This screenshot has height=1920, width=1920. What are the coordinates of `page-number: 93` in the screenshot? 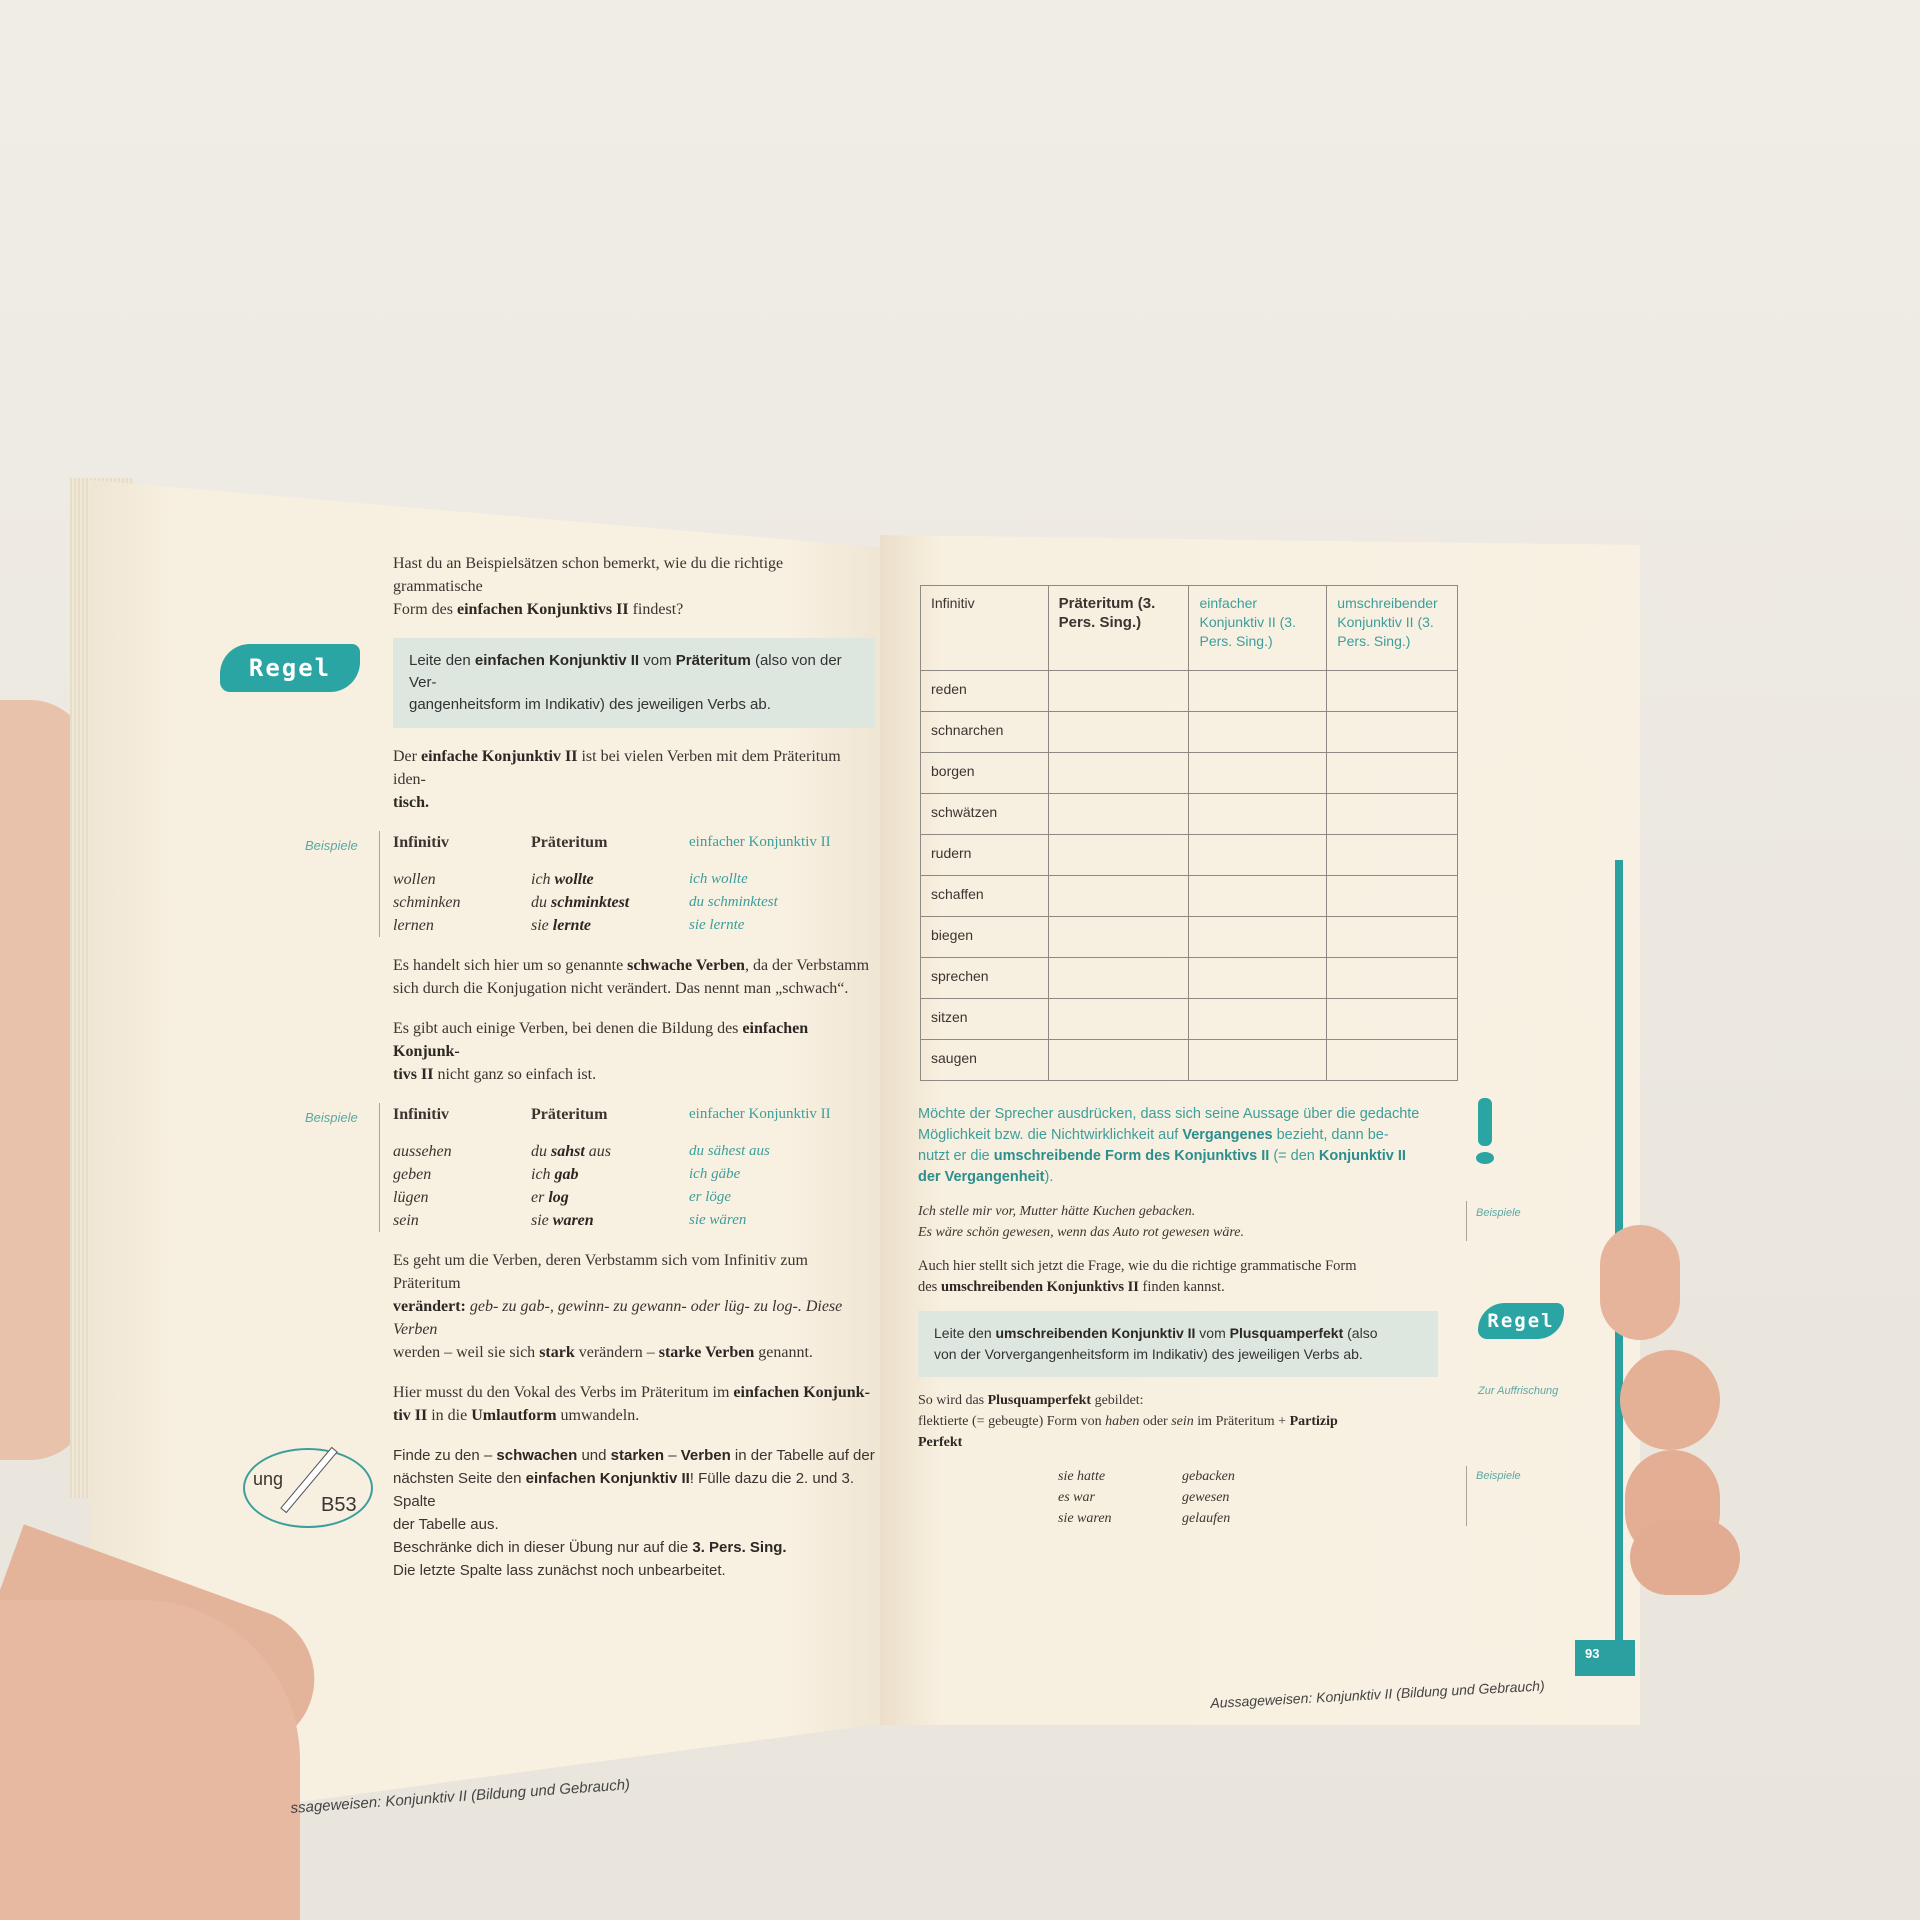 It's located at (1605, 1658).